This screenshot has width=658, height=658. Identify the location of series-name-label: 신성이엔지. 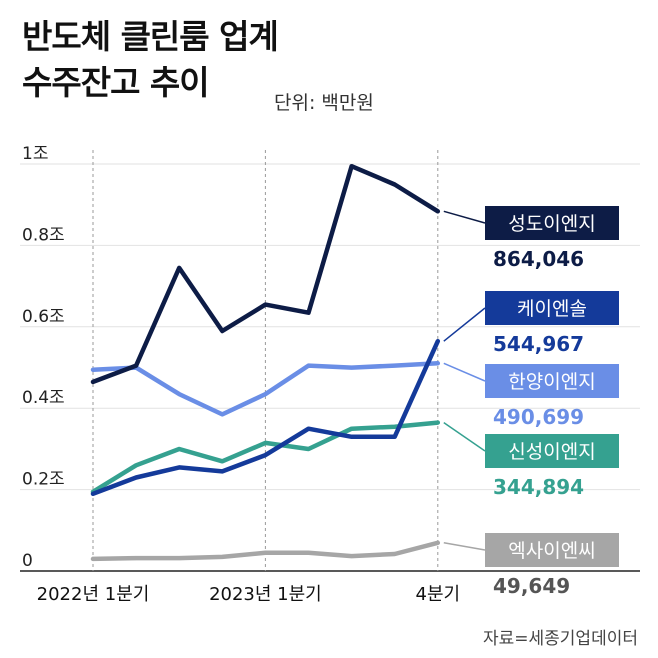
(551, 452).